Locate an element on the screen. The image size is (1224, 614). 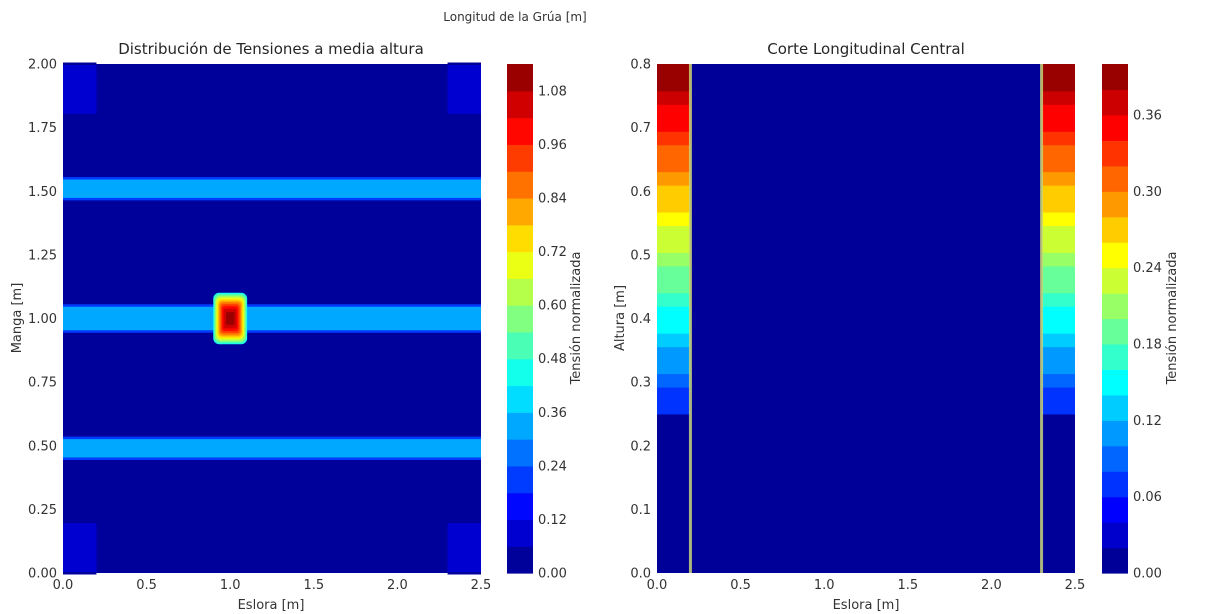
y-tick-label: 0.3 is located at coordinates (640, 383).